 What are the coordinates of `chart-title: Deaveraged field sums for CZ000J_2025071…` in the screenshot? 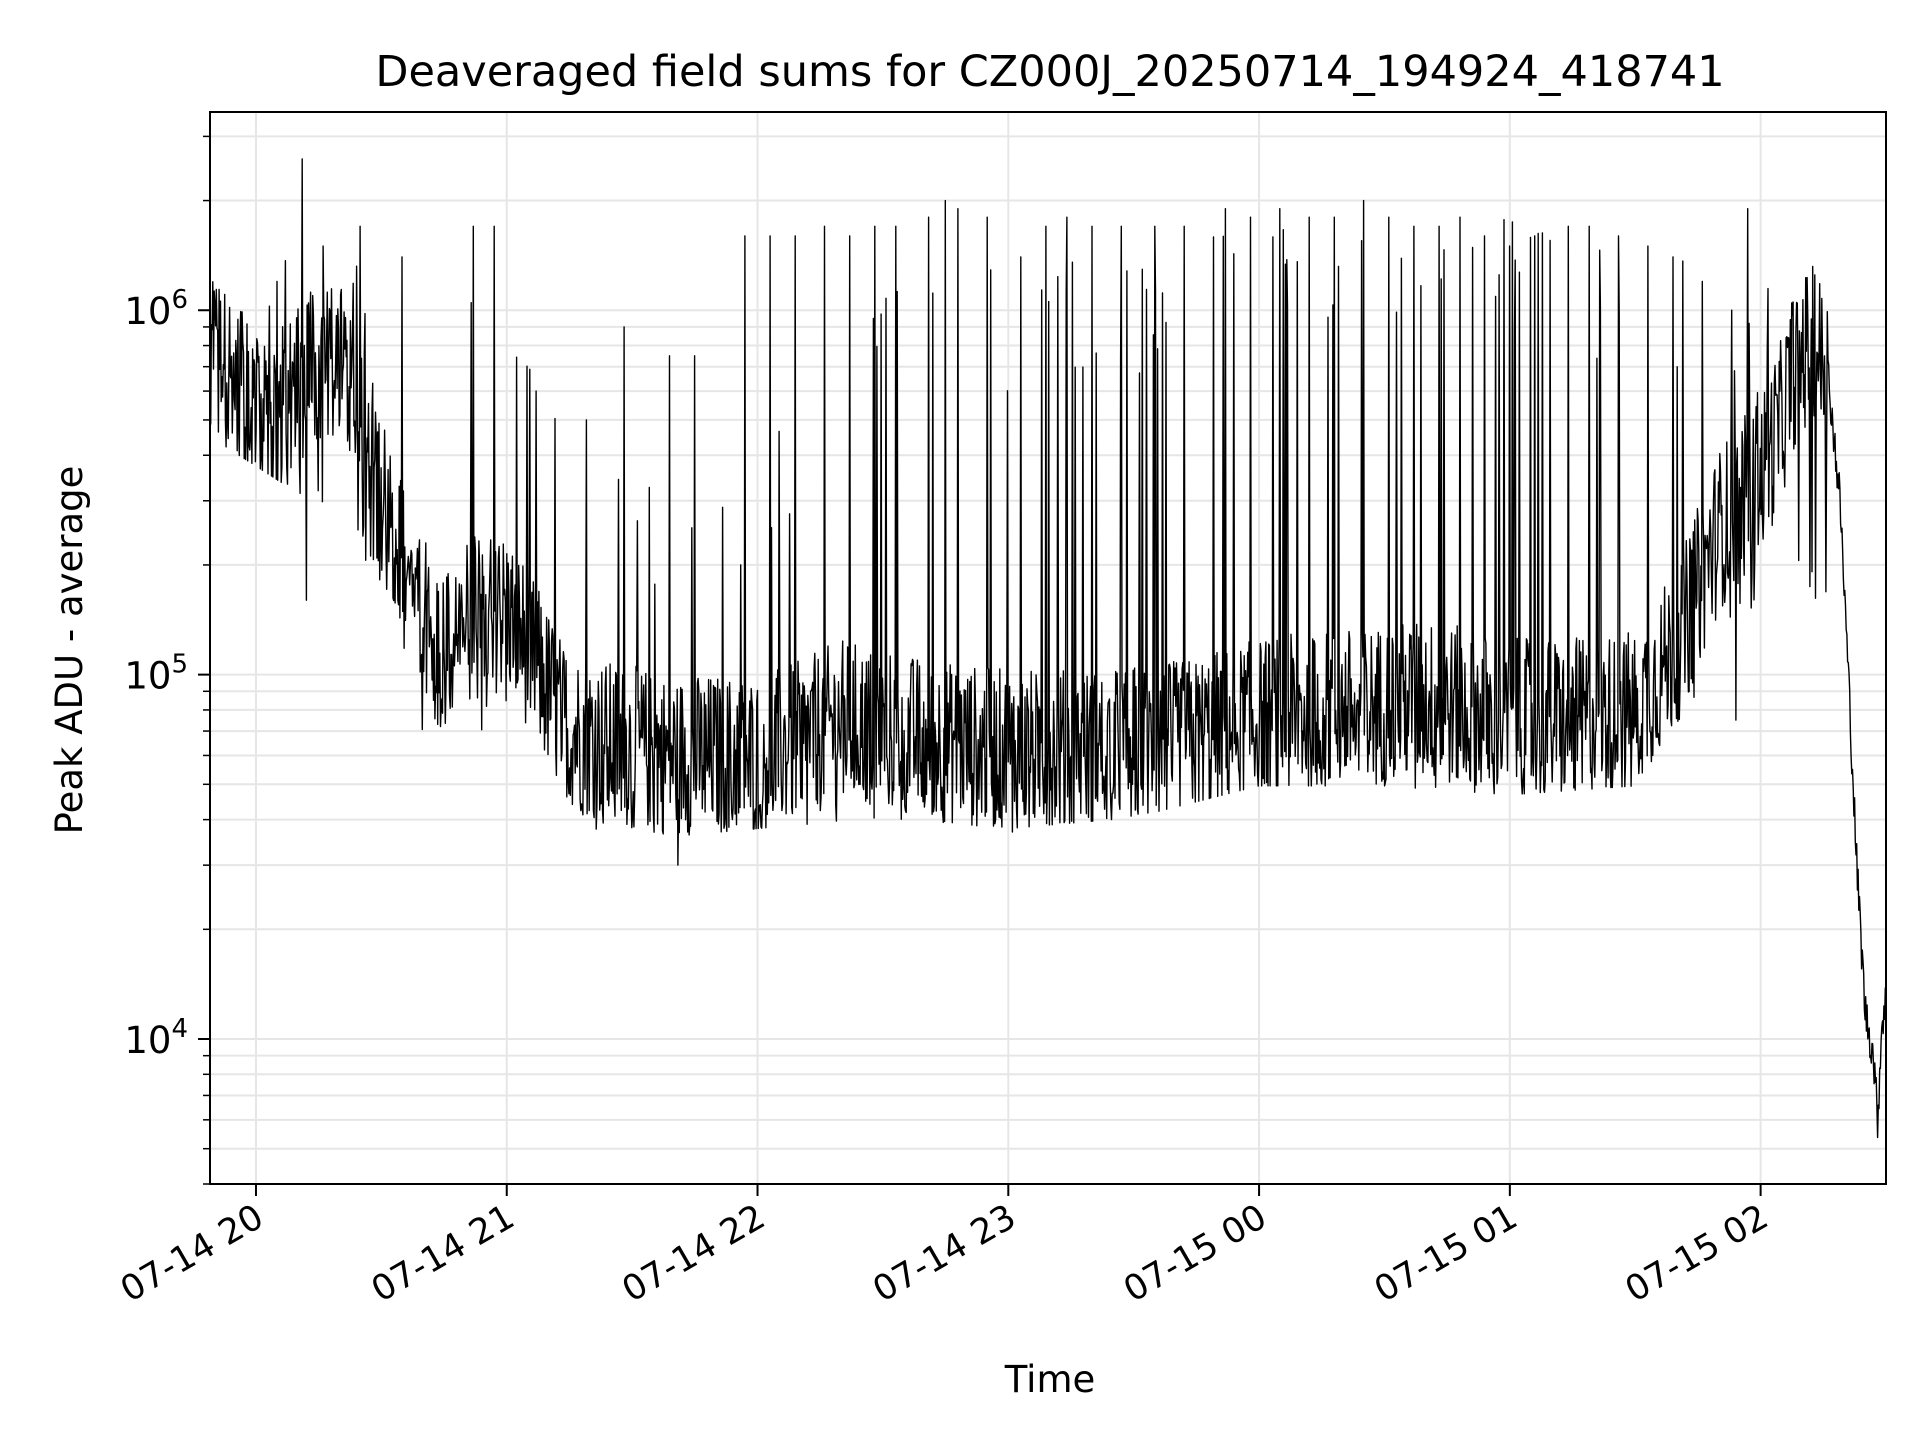 It's located at (1049, 72).